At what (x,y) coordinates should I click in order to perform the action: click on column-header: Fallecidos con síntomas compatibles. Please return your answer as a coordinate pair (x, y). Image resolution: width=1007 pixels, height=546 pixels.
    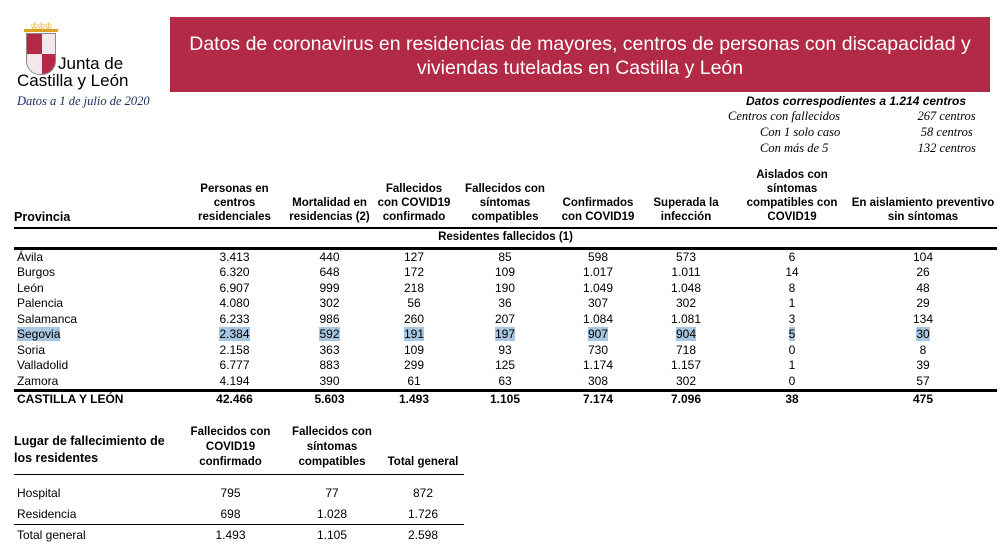
    Looking at the image, I should click on (332, 450).